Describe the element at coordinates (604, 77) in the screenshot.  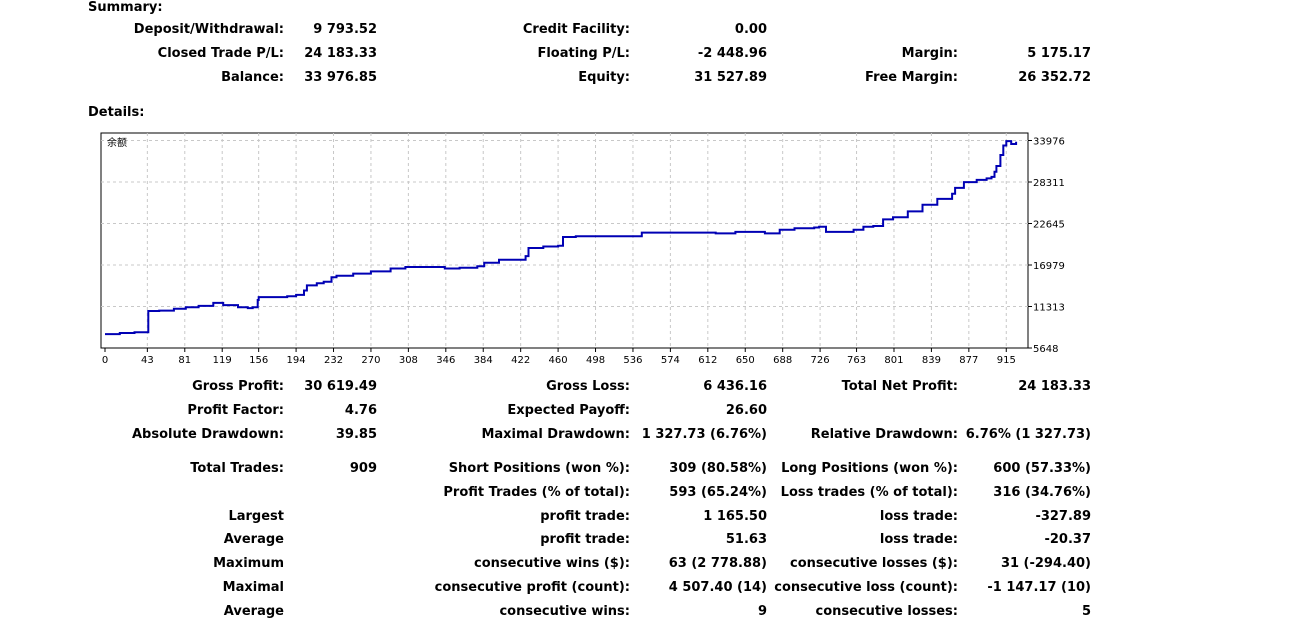
I see `equity-label: Equity:` at that location.